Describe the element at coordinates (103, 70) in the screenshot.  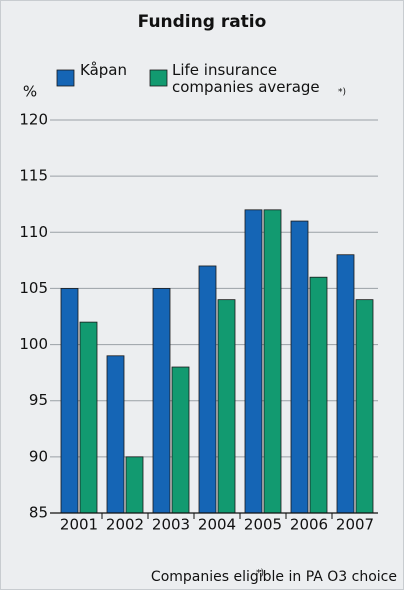
I see `legend-label: Kåpan` at that location.